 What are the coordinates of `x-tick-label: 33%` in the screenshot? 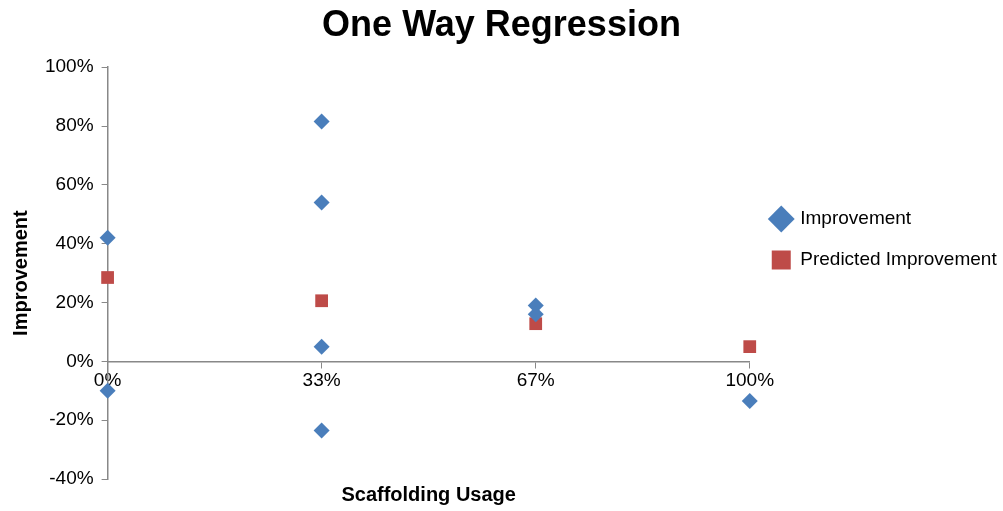 It's located at (321, 379).